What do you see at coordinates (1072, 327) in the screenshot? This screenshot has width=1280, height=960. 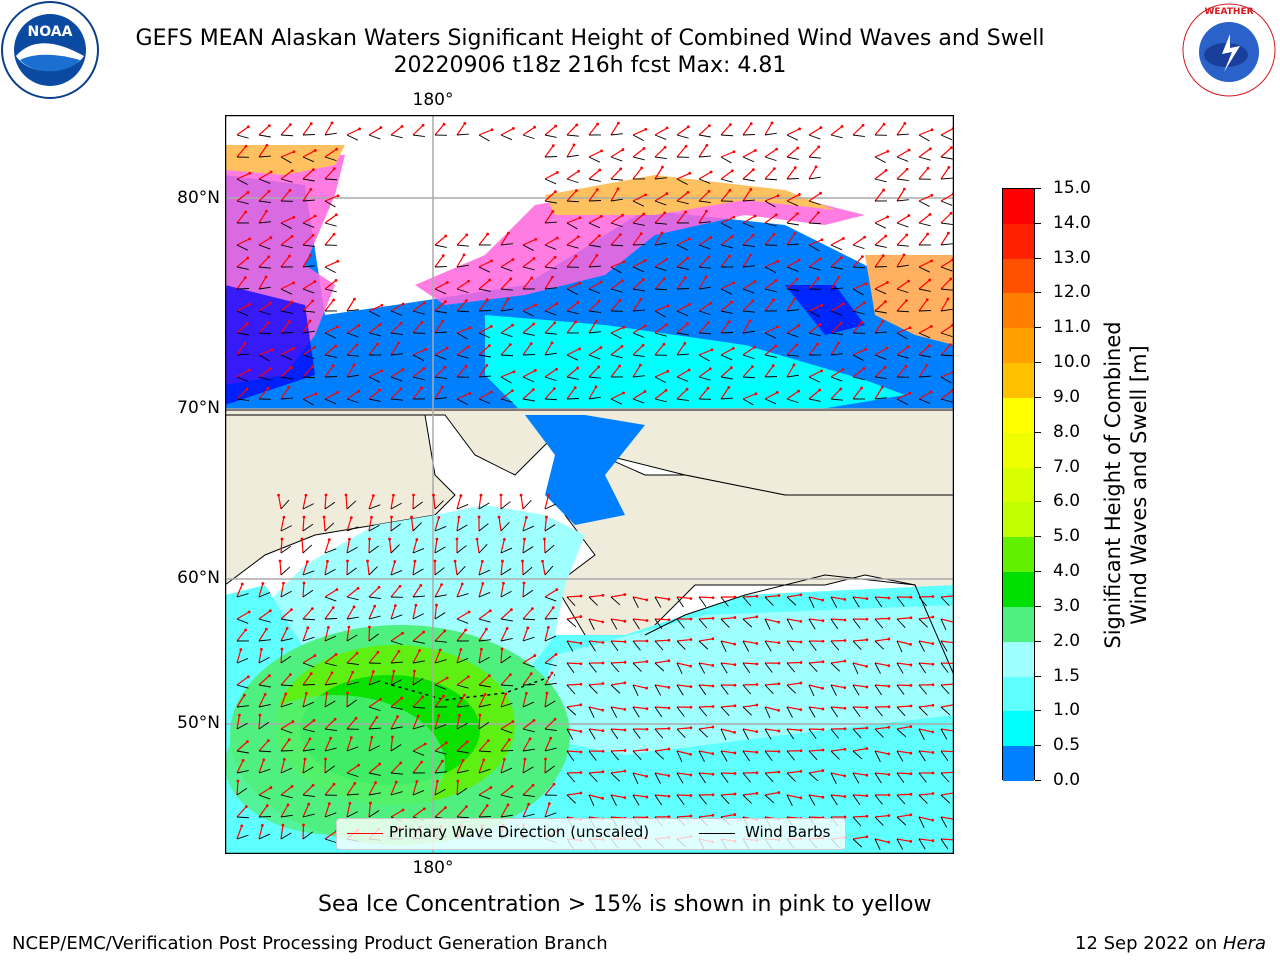 I see `colorbar-tick-label: 11.0` at bounding box center [1072, 327].